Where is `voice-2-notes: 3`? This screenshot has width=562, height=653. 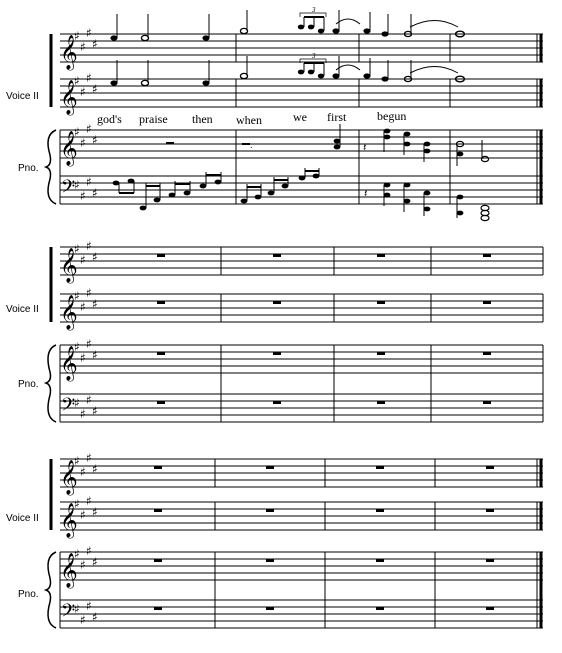 voice-2-notes: 3 is located at coordinates (288, 69).